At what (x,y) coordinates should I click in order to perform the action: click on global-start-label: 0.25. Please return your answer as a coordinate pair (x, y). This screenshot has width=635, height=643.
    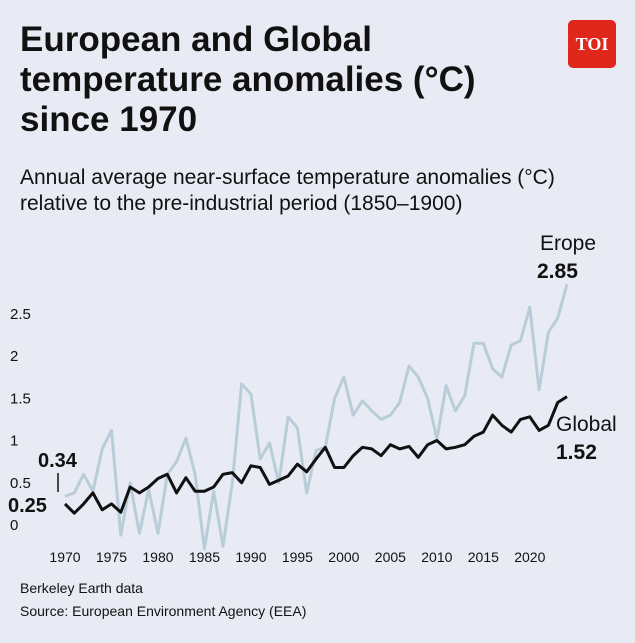
    Looking at the image, I should click on (27, 506).